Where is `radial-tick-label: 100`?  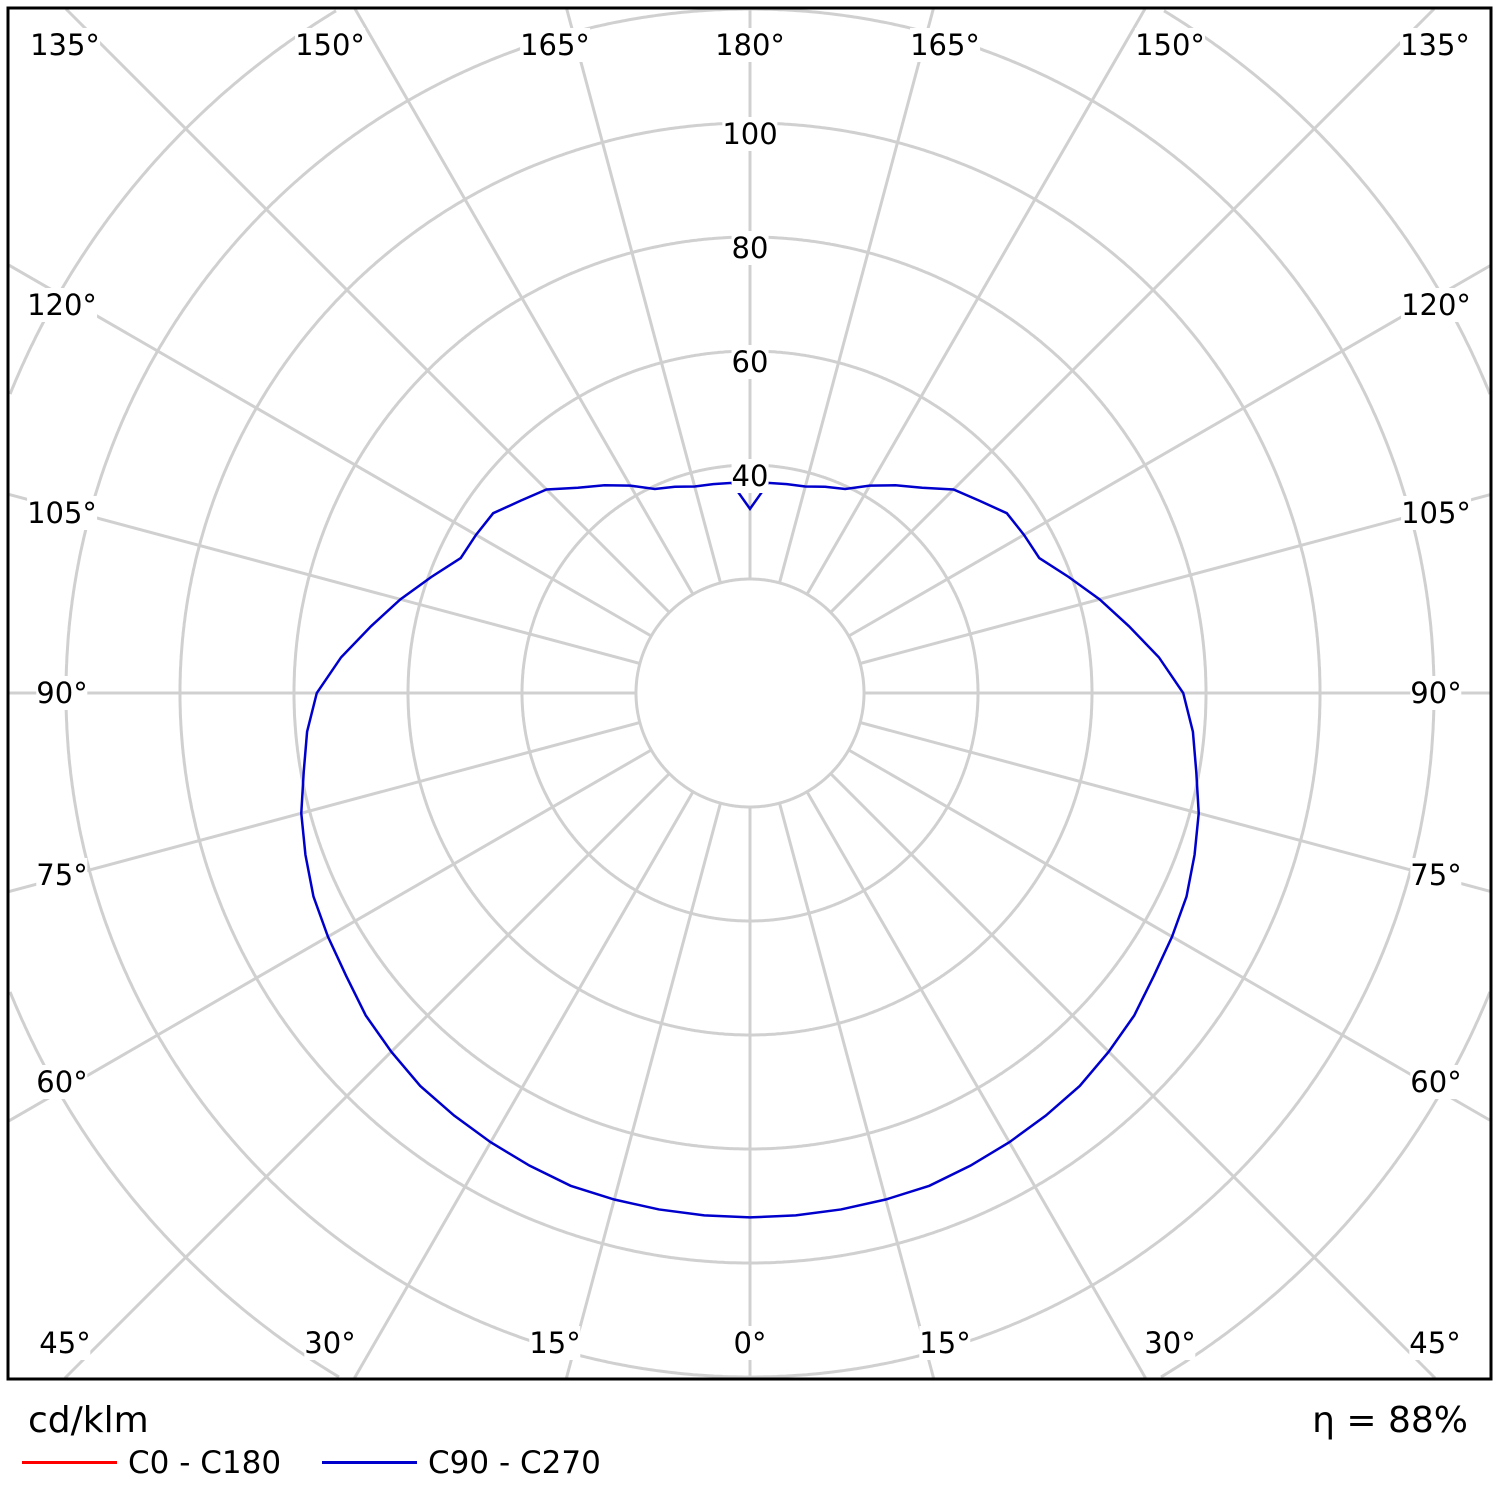 radial-tick-label: 100 is located at coordinates (750, 134).